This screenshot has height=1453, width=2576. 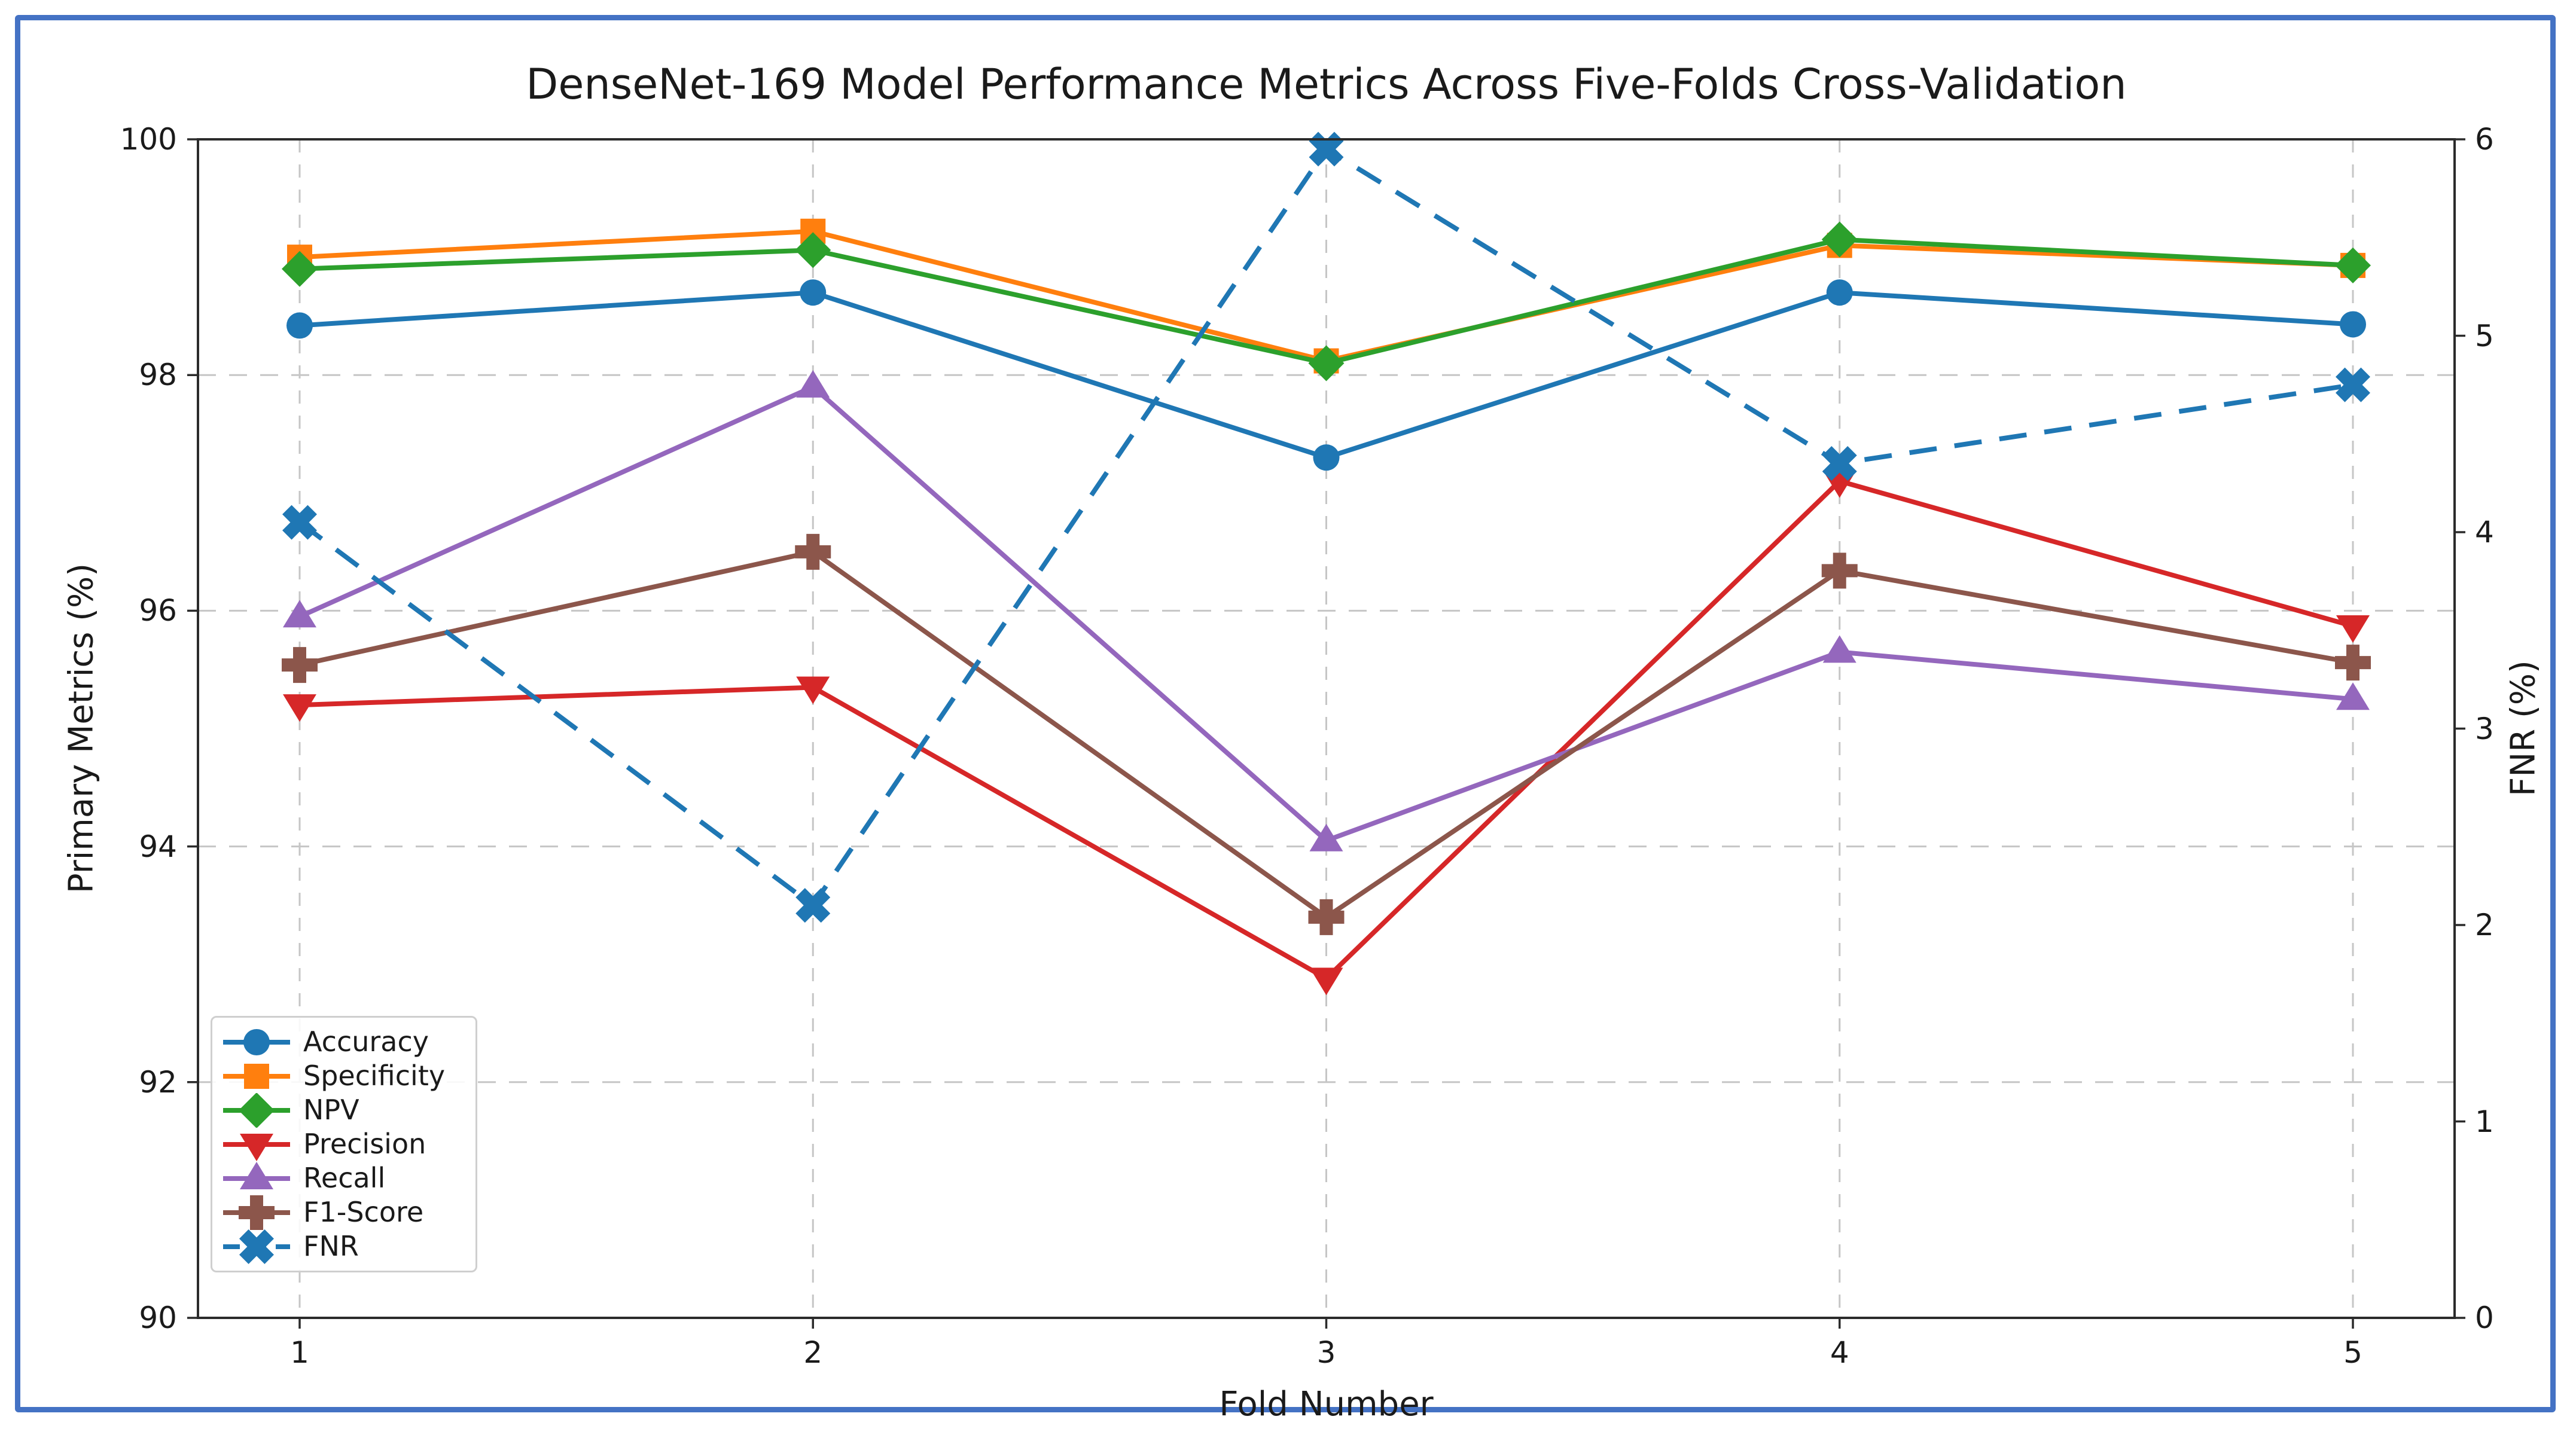 What do you see at coordinates (1326, 1405) in the screenshot?
I see `x-axis-label: Fold Number` at bounding box center [1326, 1405].